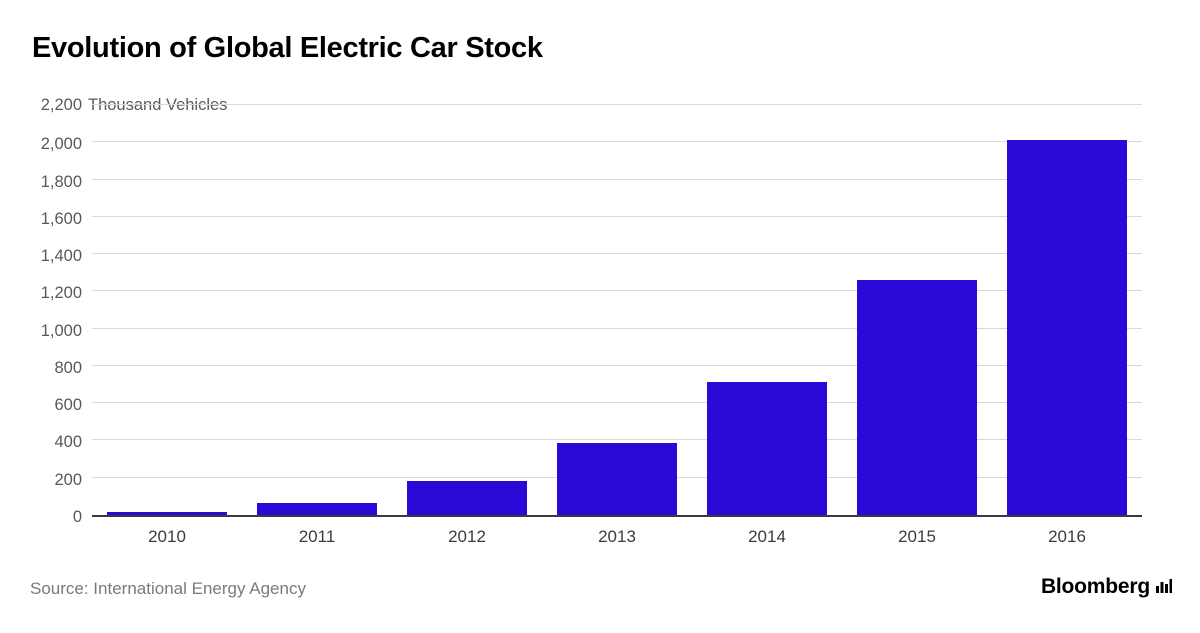  I want to click on chart-title: Evolution of Global Electric Car Stock, so click(287, 48).